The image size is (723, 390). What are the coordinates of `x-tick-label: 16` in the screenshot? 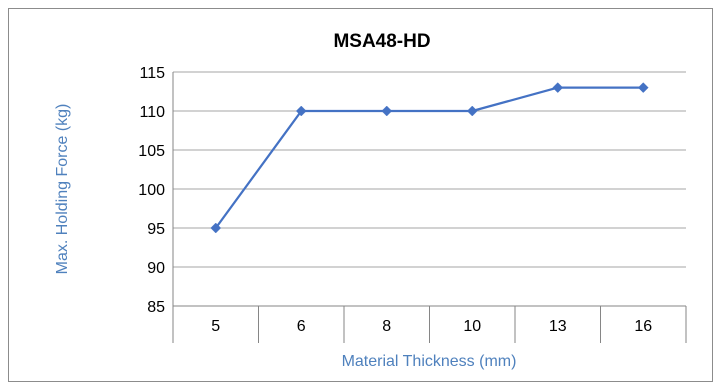 It's located at (643, 326).